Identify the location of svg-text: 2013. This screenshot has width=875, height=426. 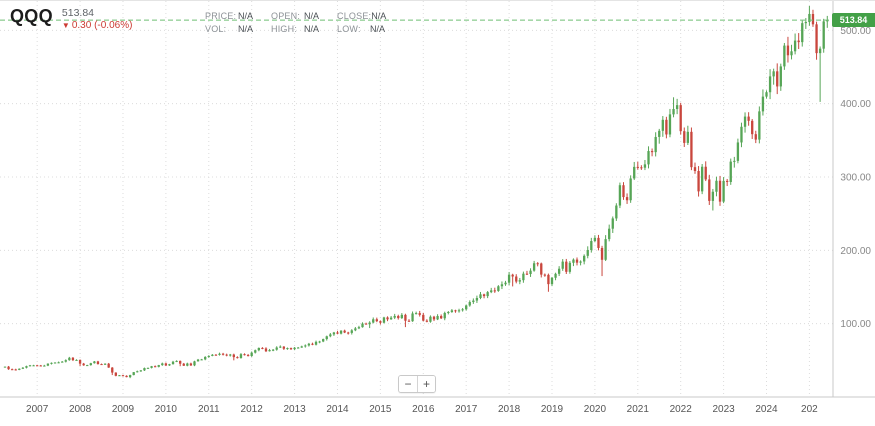
(294, 409).